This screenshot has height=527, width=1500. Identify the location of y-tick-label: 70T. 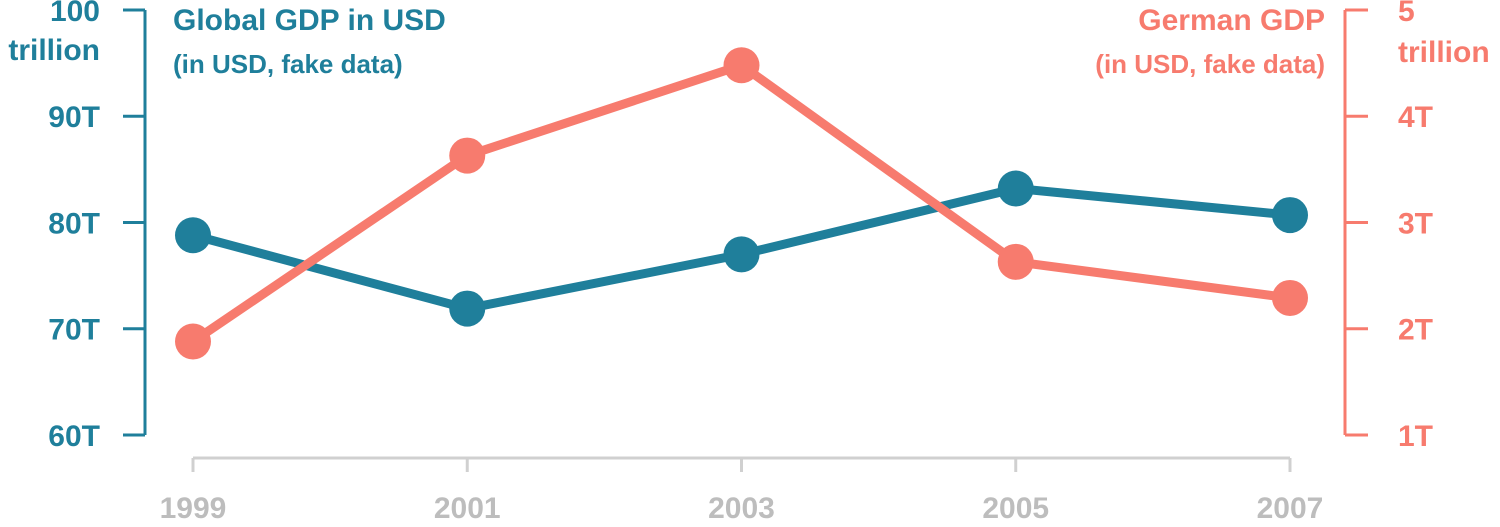
(74, 330).